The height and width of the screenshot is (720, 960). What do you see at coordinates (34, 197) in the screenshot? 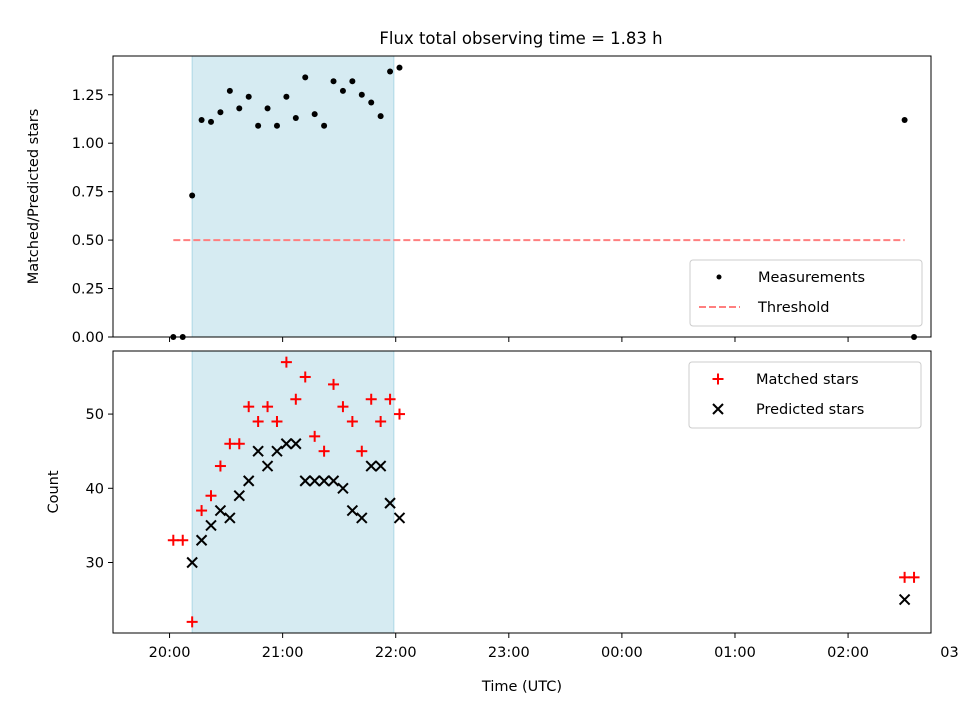
I see `top-y-axis-label: Matched/Predicted stars` at bounding box center [34, 197].